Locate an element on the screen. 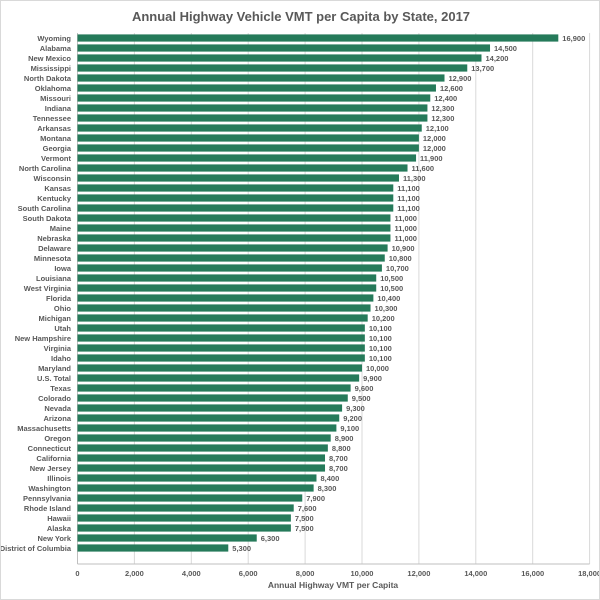  x-tick-label: 8,000 is located at coordinates (305, 573).